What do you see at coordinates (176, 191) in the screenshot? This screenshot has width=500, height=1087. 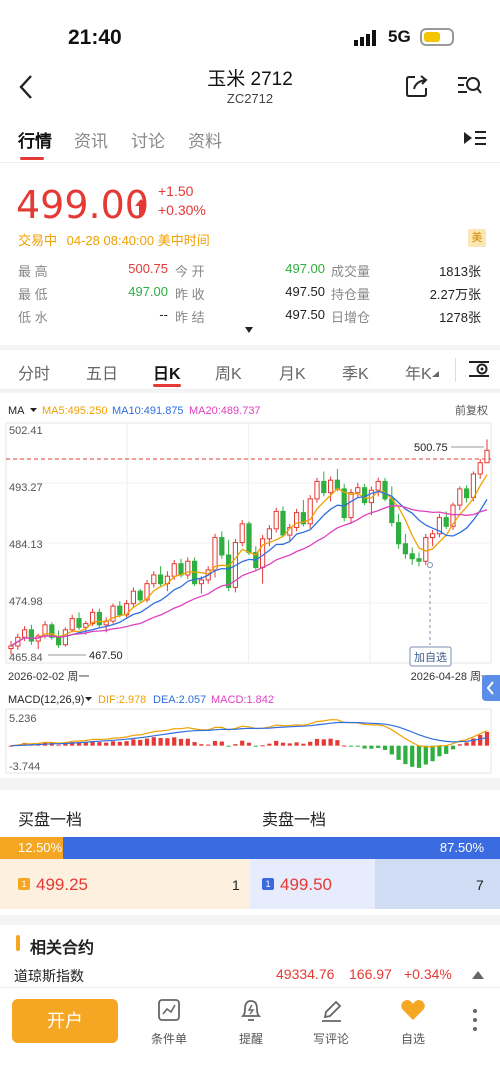 I see `change-value: +1.50` at bounding box center [176, 191].